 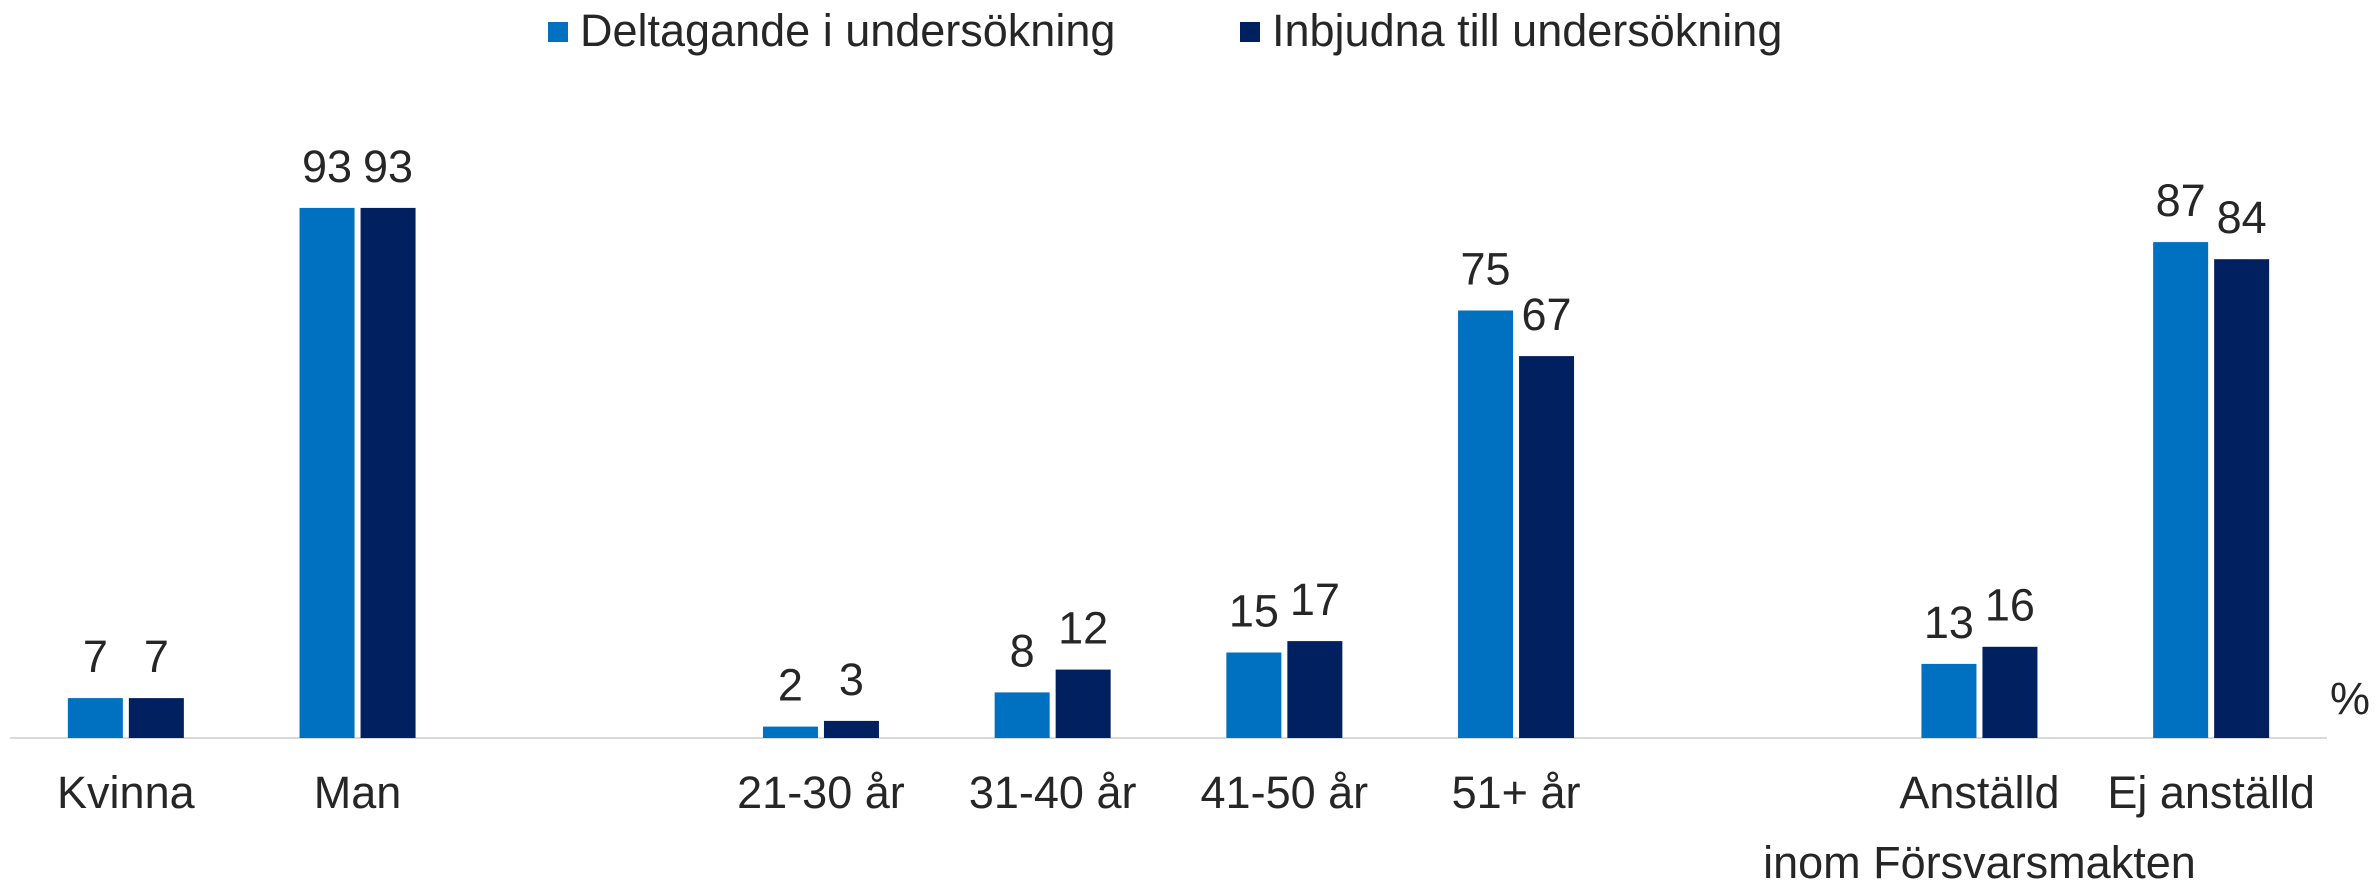 What do you see at coordinates (1527, 30) in the screenshot?
I see `legend-label: Inbjudna till undersökning` at bounding box center [1527, 30].